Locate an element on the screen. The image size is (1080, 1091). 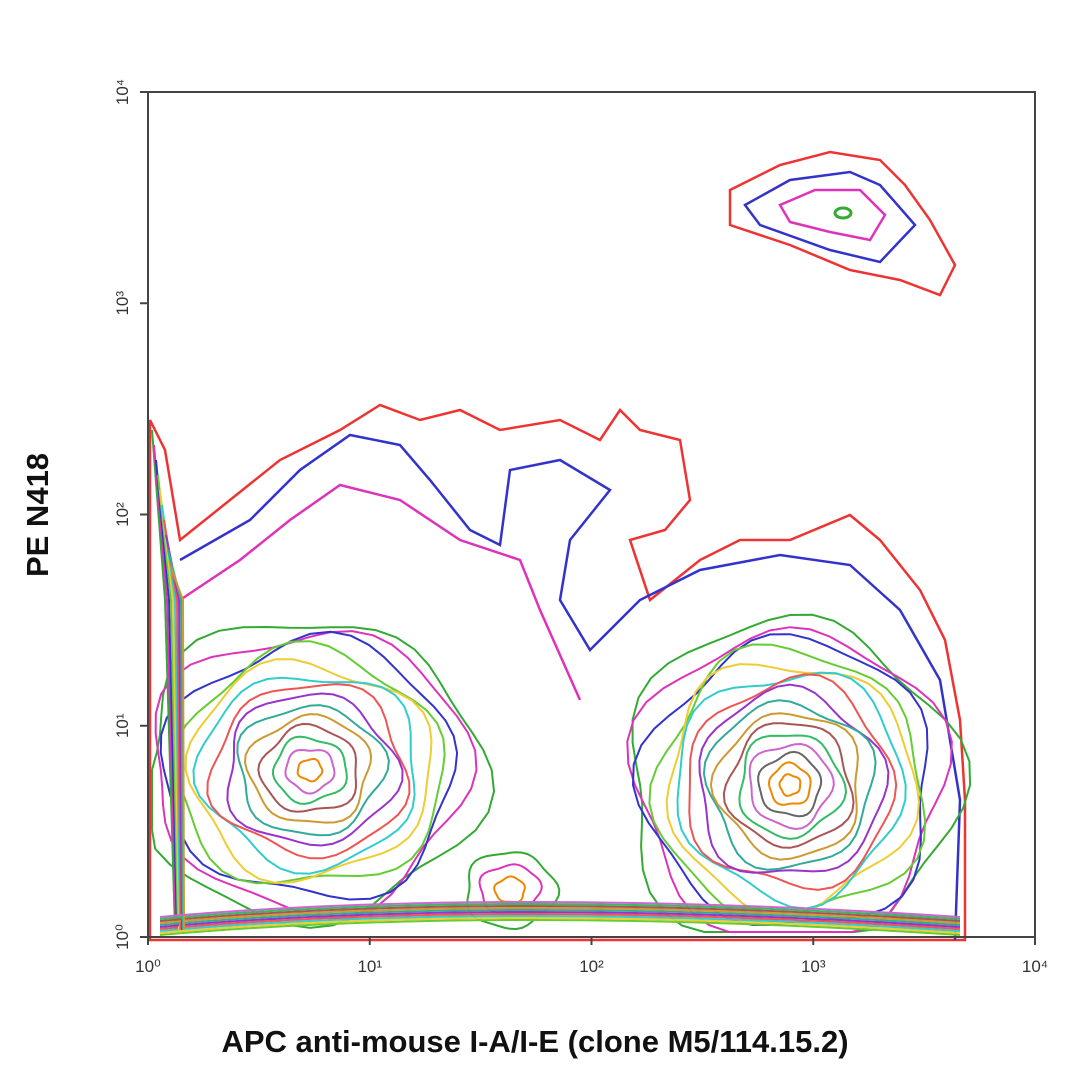
y-axis-title: PE N418 is located at coordinates (37, 515).